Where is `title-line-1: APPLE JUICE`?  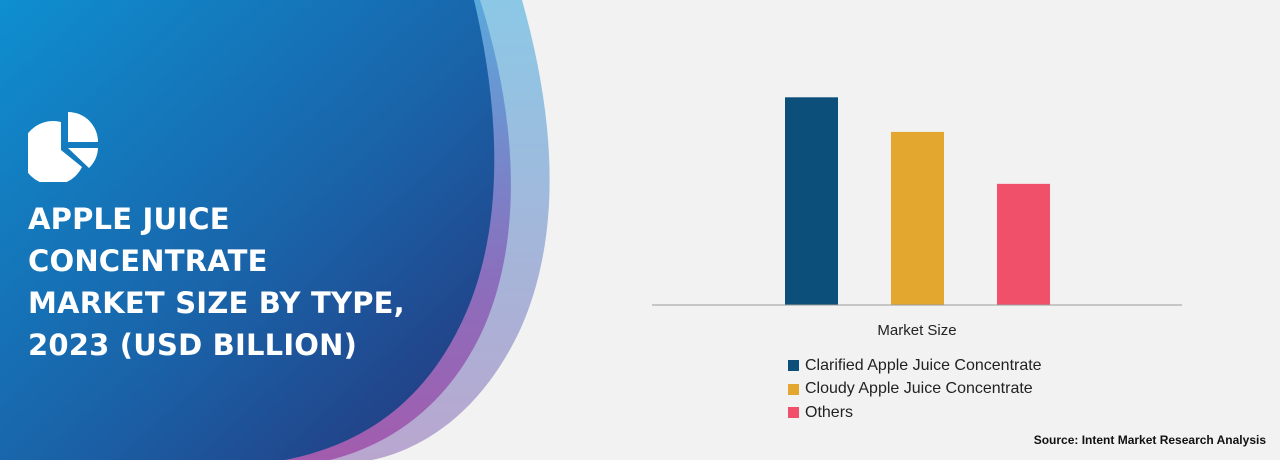 title-line-1: APPLE JUICE is located at coordinates (129, 219).